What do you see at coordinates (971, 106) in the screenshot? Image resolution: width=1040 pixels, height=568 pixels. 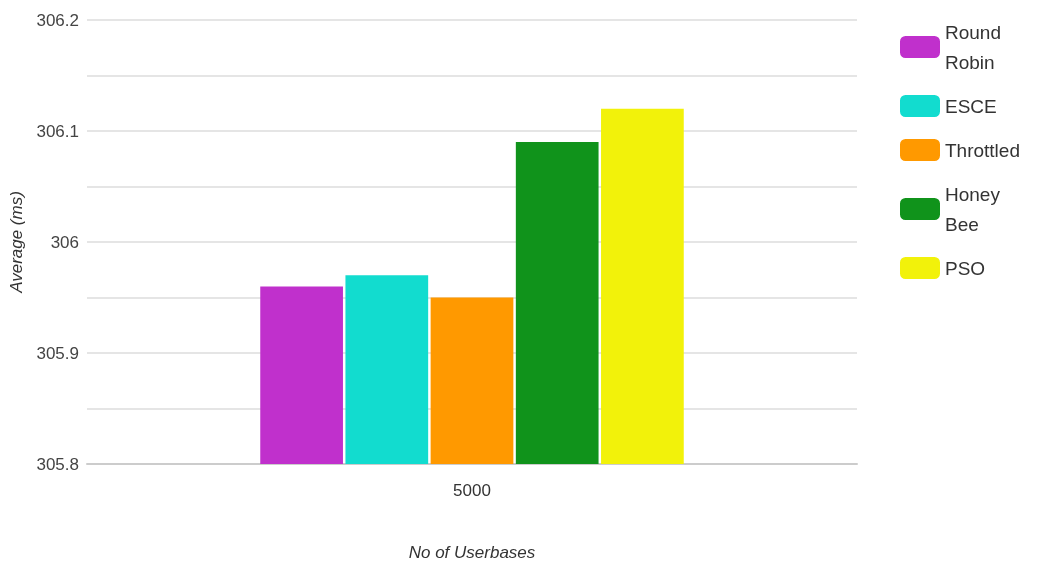 I see `legend-label: ESCE` at bounding box center [971, 106].